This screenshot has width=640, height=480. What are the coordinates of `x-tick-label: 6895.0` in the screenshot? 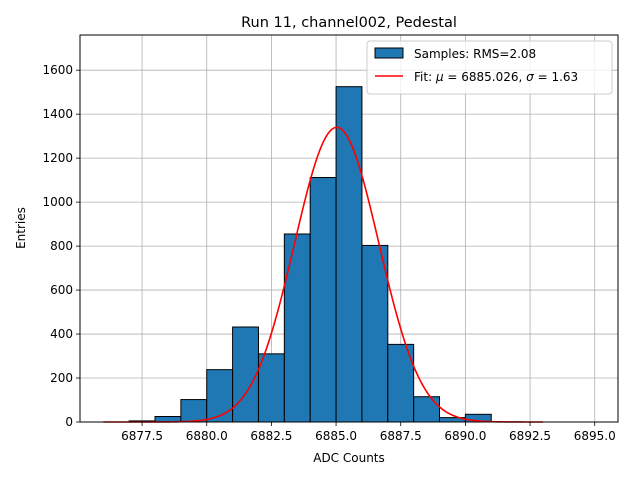 It's located at (595, 436).